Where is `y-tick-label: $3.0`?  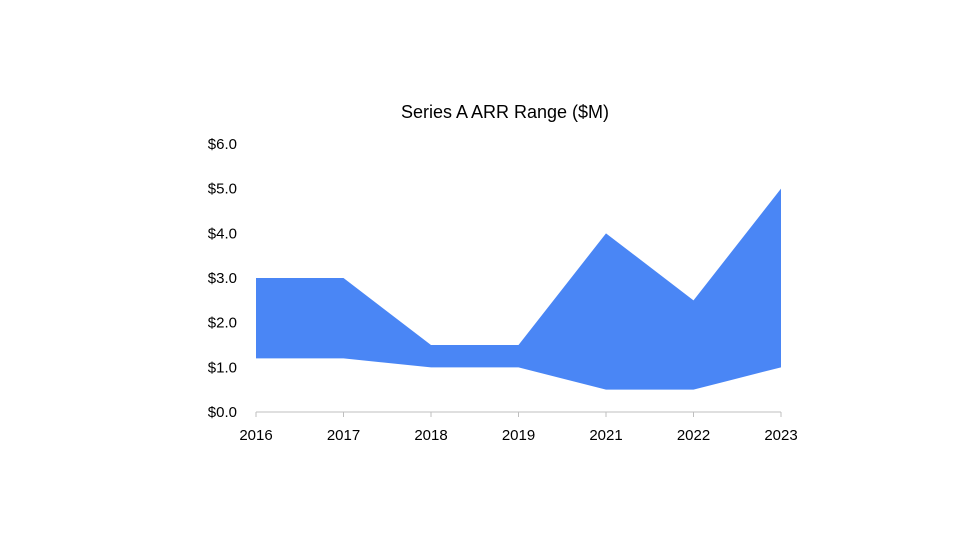
y-tick-label: $3.0 is located at coordinates (222, 278).